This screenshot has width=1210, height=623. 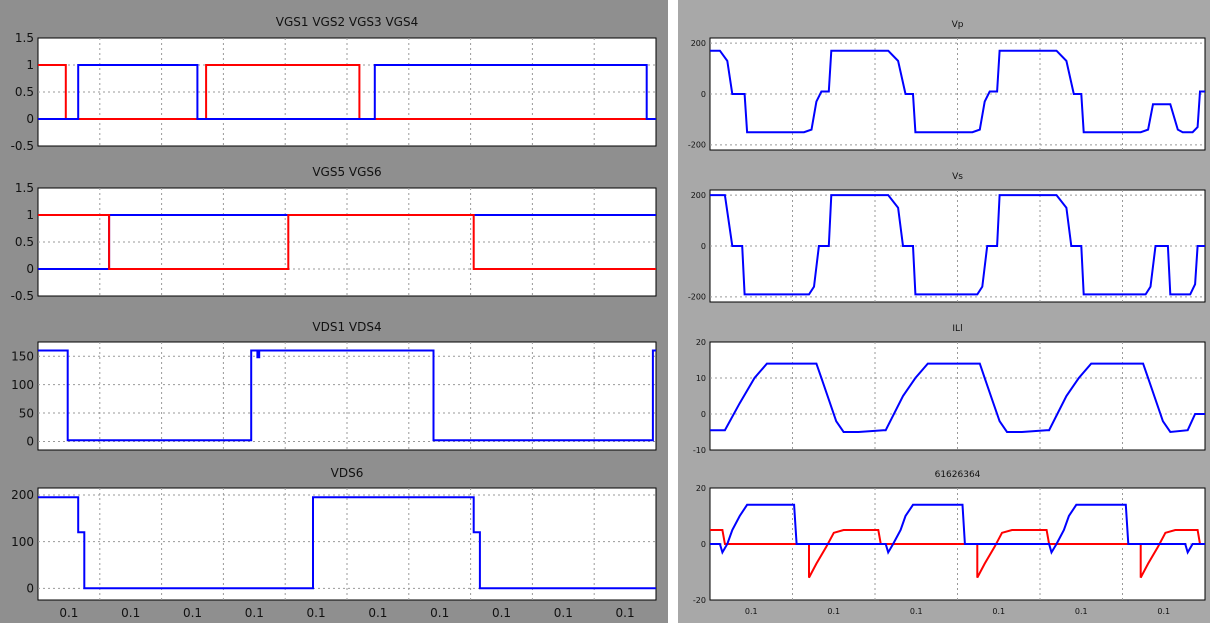 I want to click on plot-title-4: VDS6, so click(x=347, y=473).